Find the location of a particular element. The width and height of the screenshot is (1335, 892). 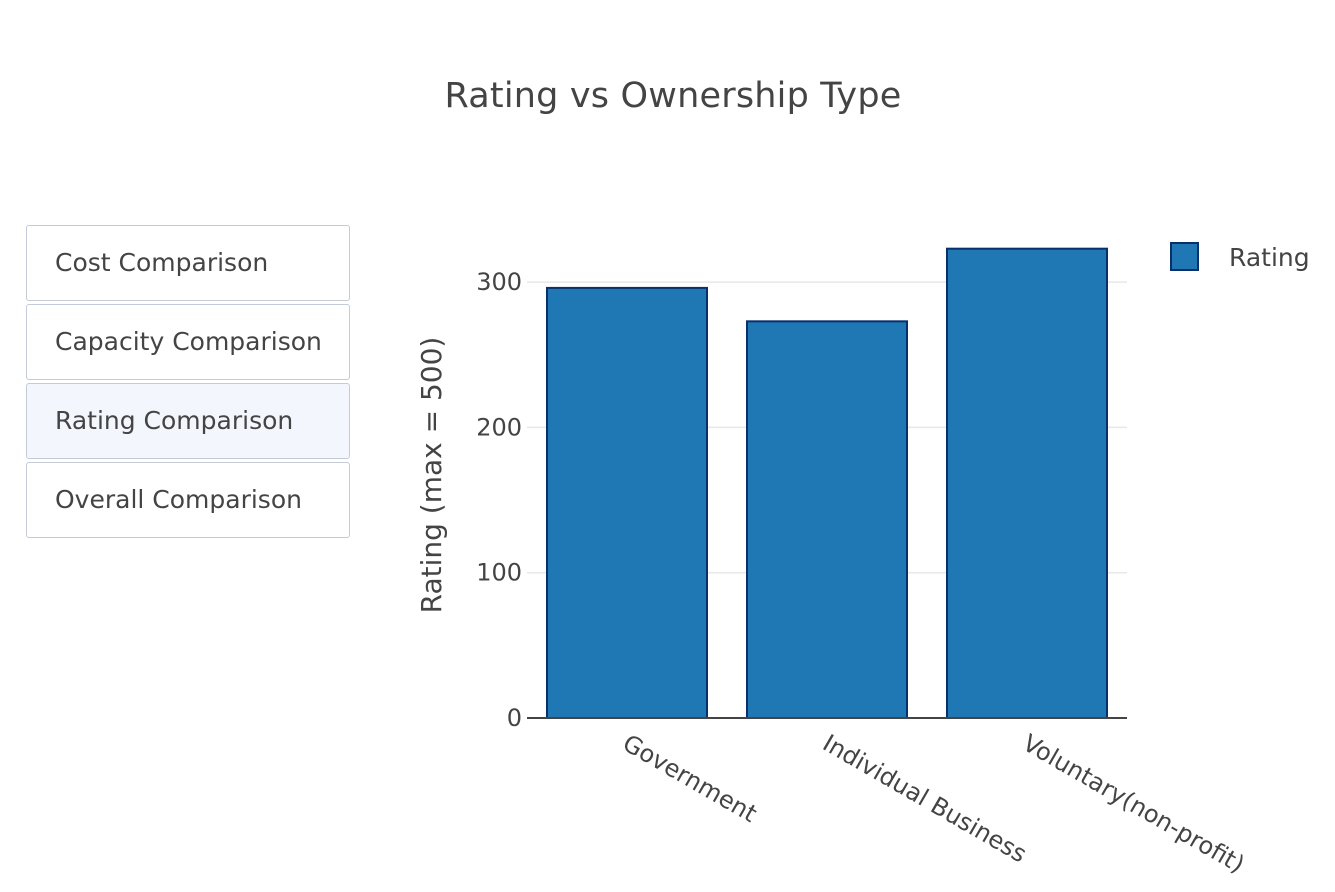

bar-government is located at coordinates (627, 502).